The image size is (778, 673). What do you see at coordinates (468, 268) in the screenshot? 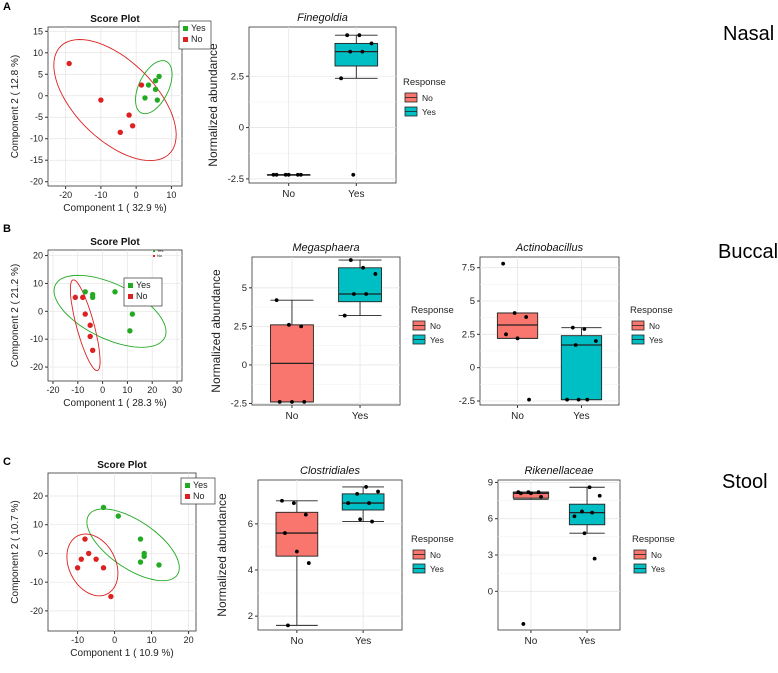
I see `y-tick-label: 7.5` at bounding box center [468, 268].